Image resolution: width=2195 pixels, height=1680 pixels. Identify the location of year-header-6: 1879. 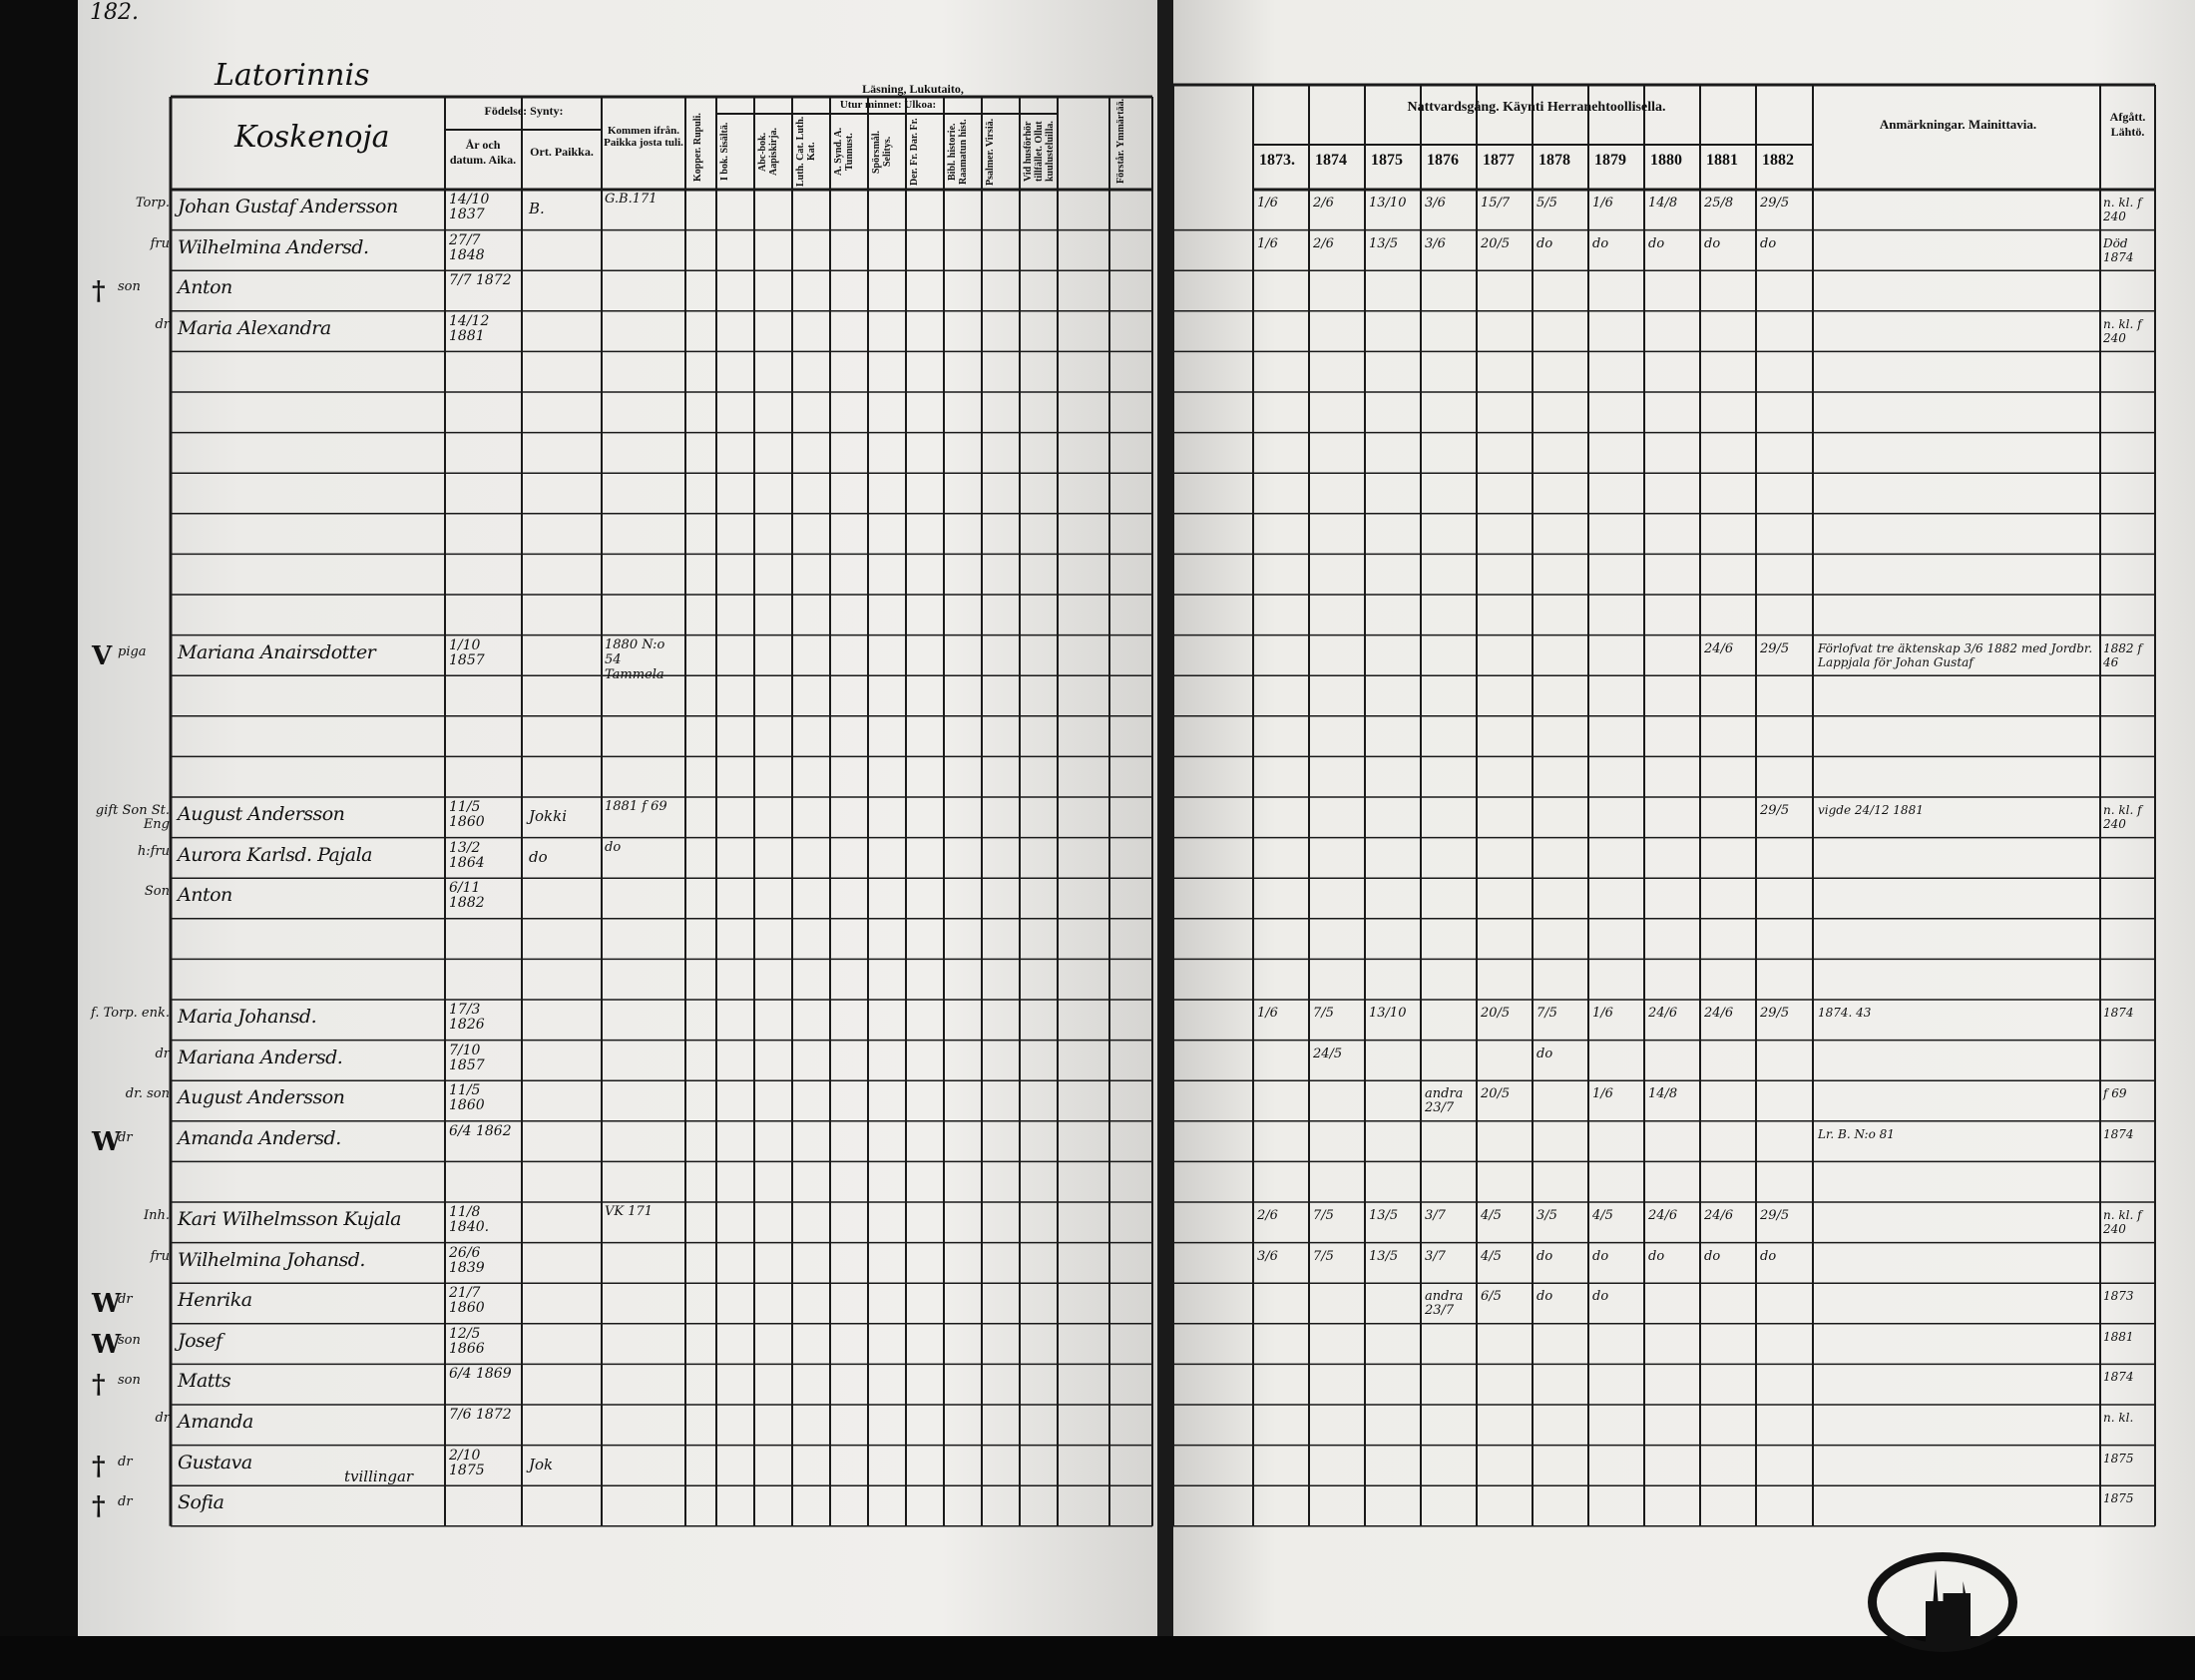
(1610, 160).